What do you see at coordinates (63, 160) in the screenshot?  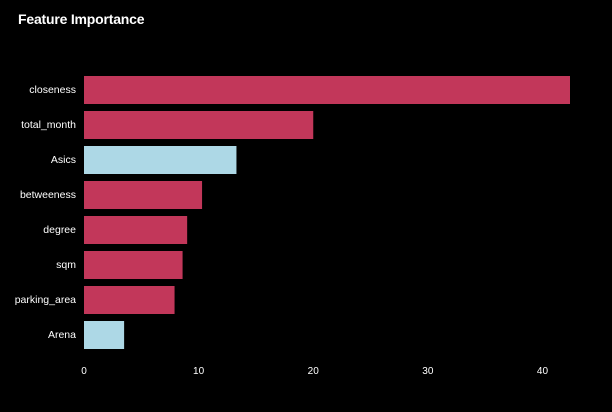 I see `category-label-asics: Asics` at bounding box center [63, 160].